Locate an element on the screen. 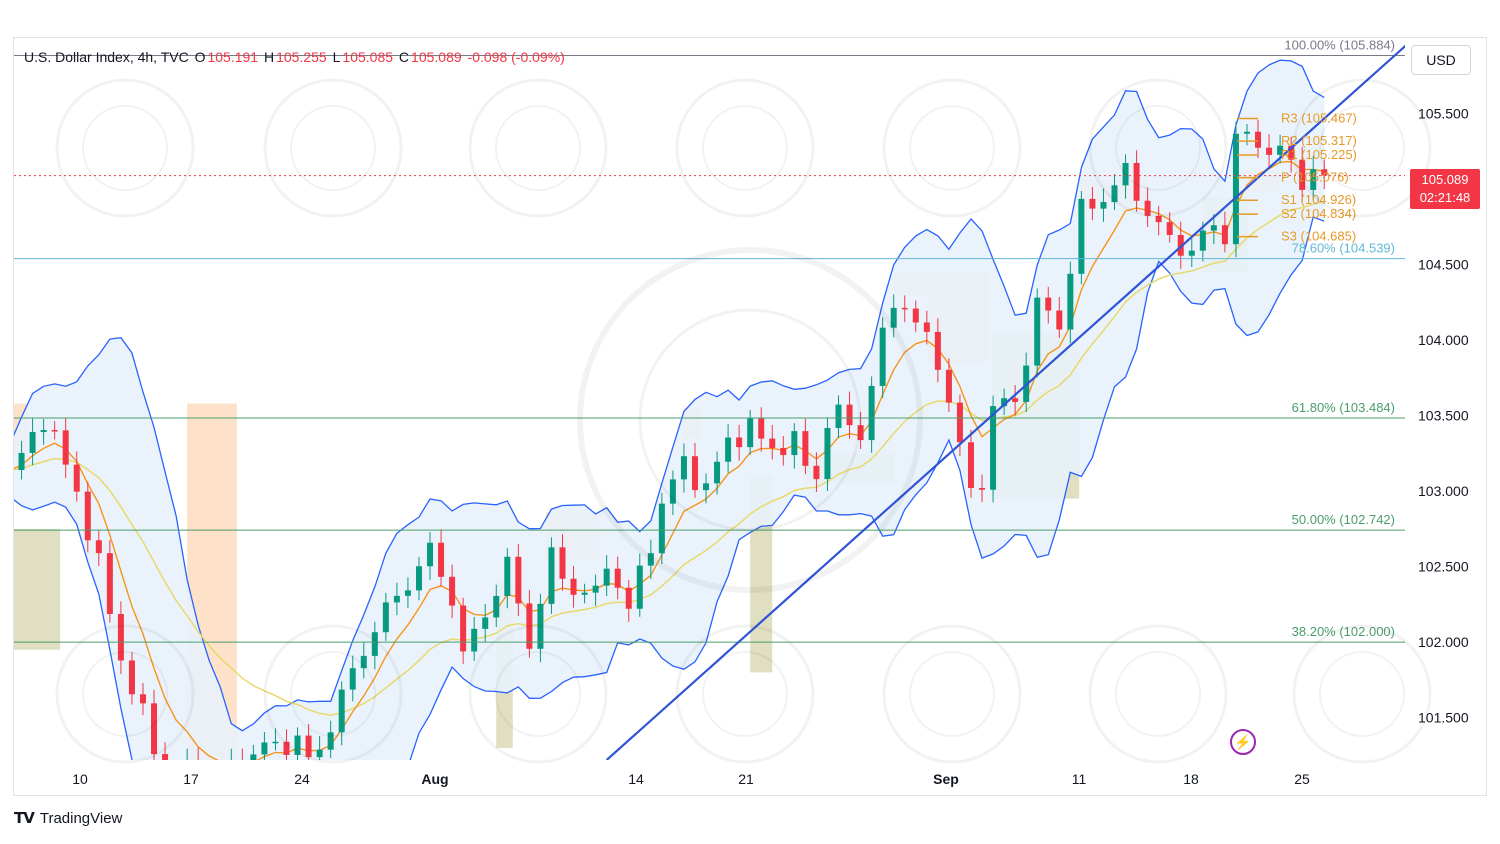  x-tick-label: 24 is located at coordinates (302, 779).